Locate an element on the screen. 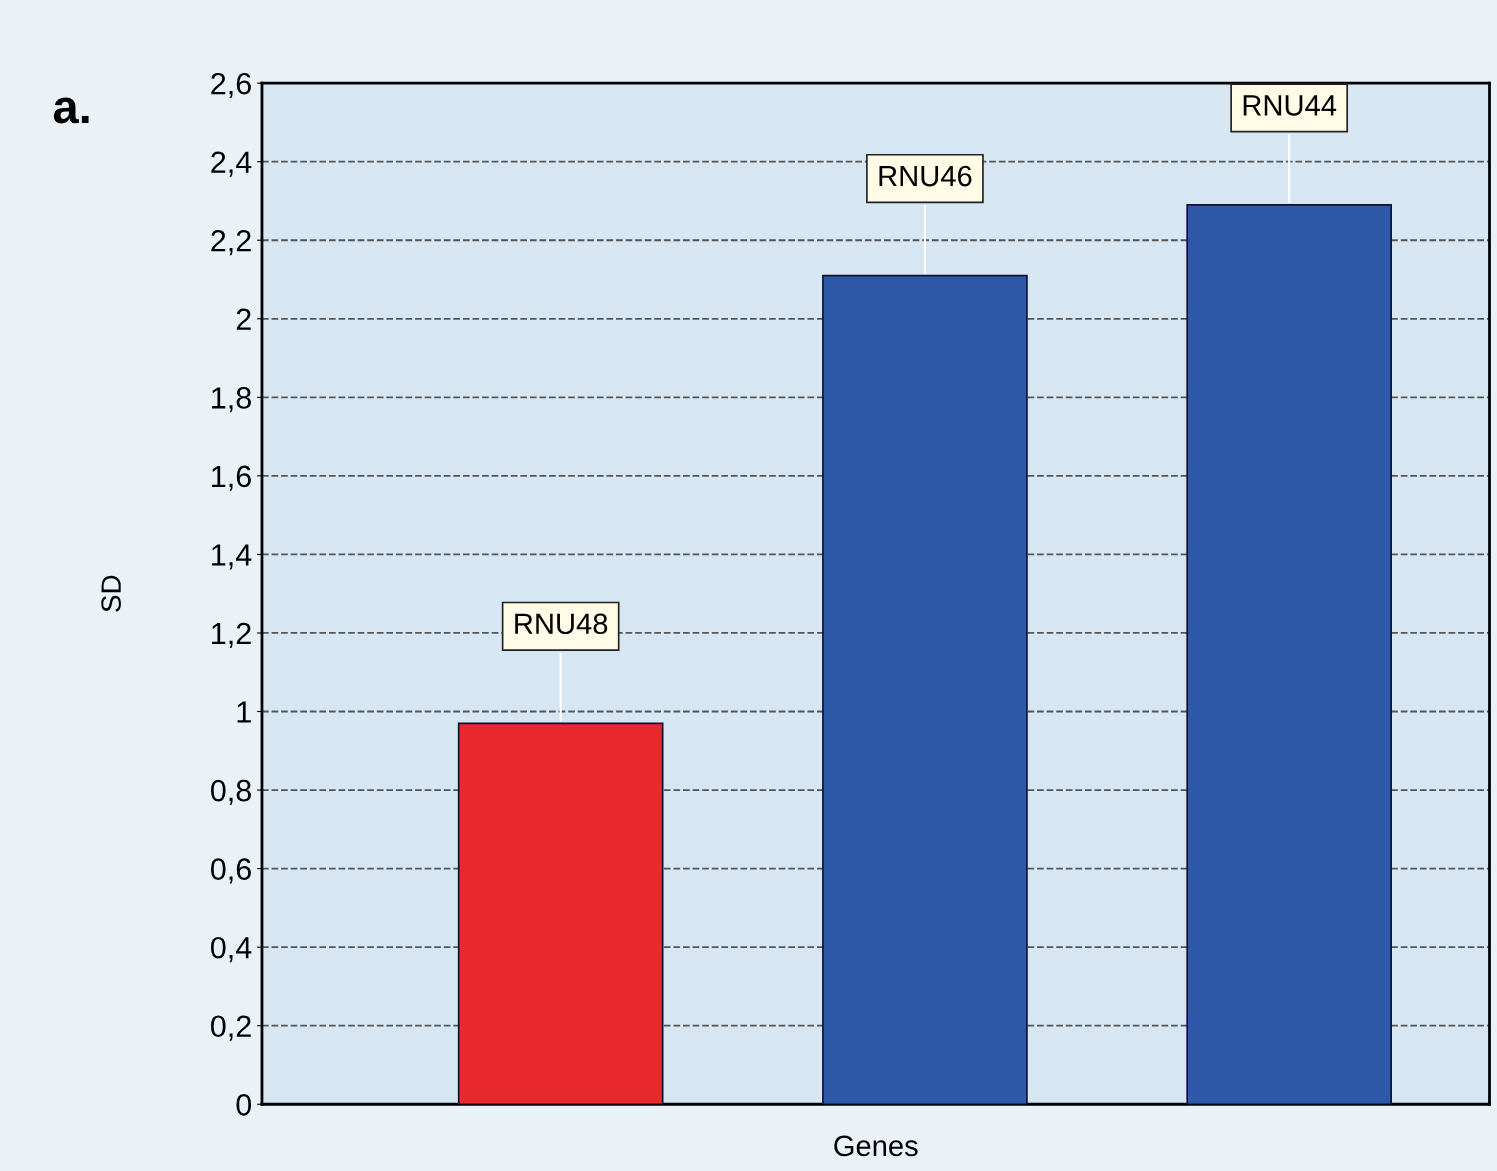 Image resolution: width=1497 pixels, height=1171 pixels. y-tick-label: 0 is located at coordinates (244, 1104).